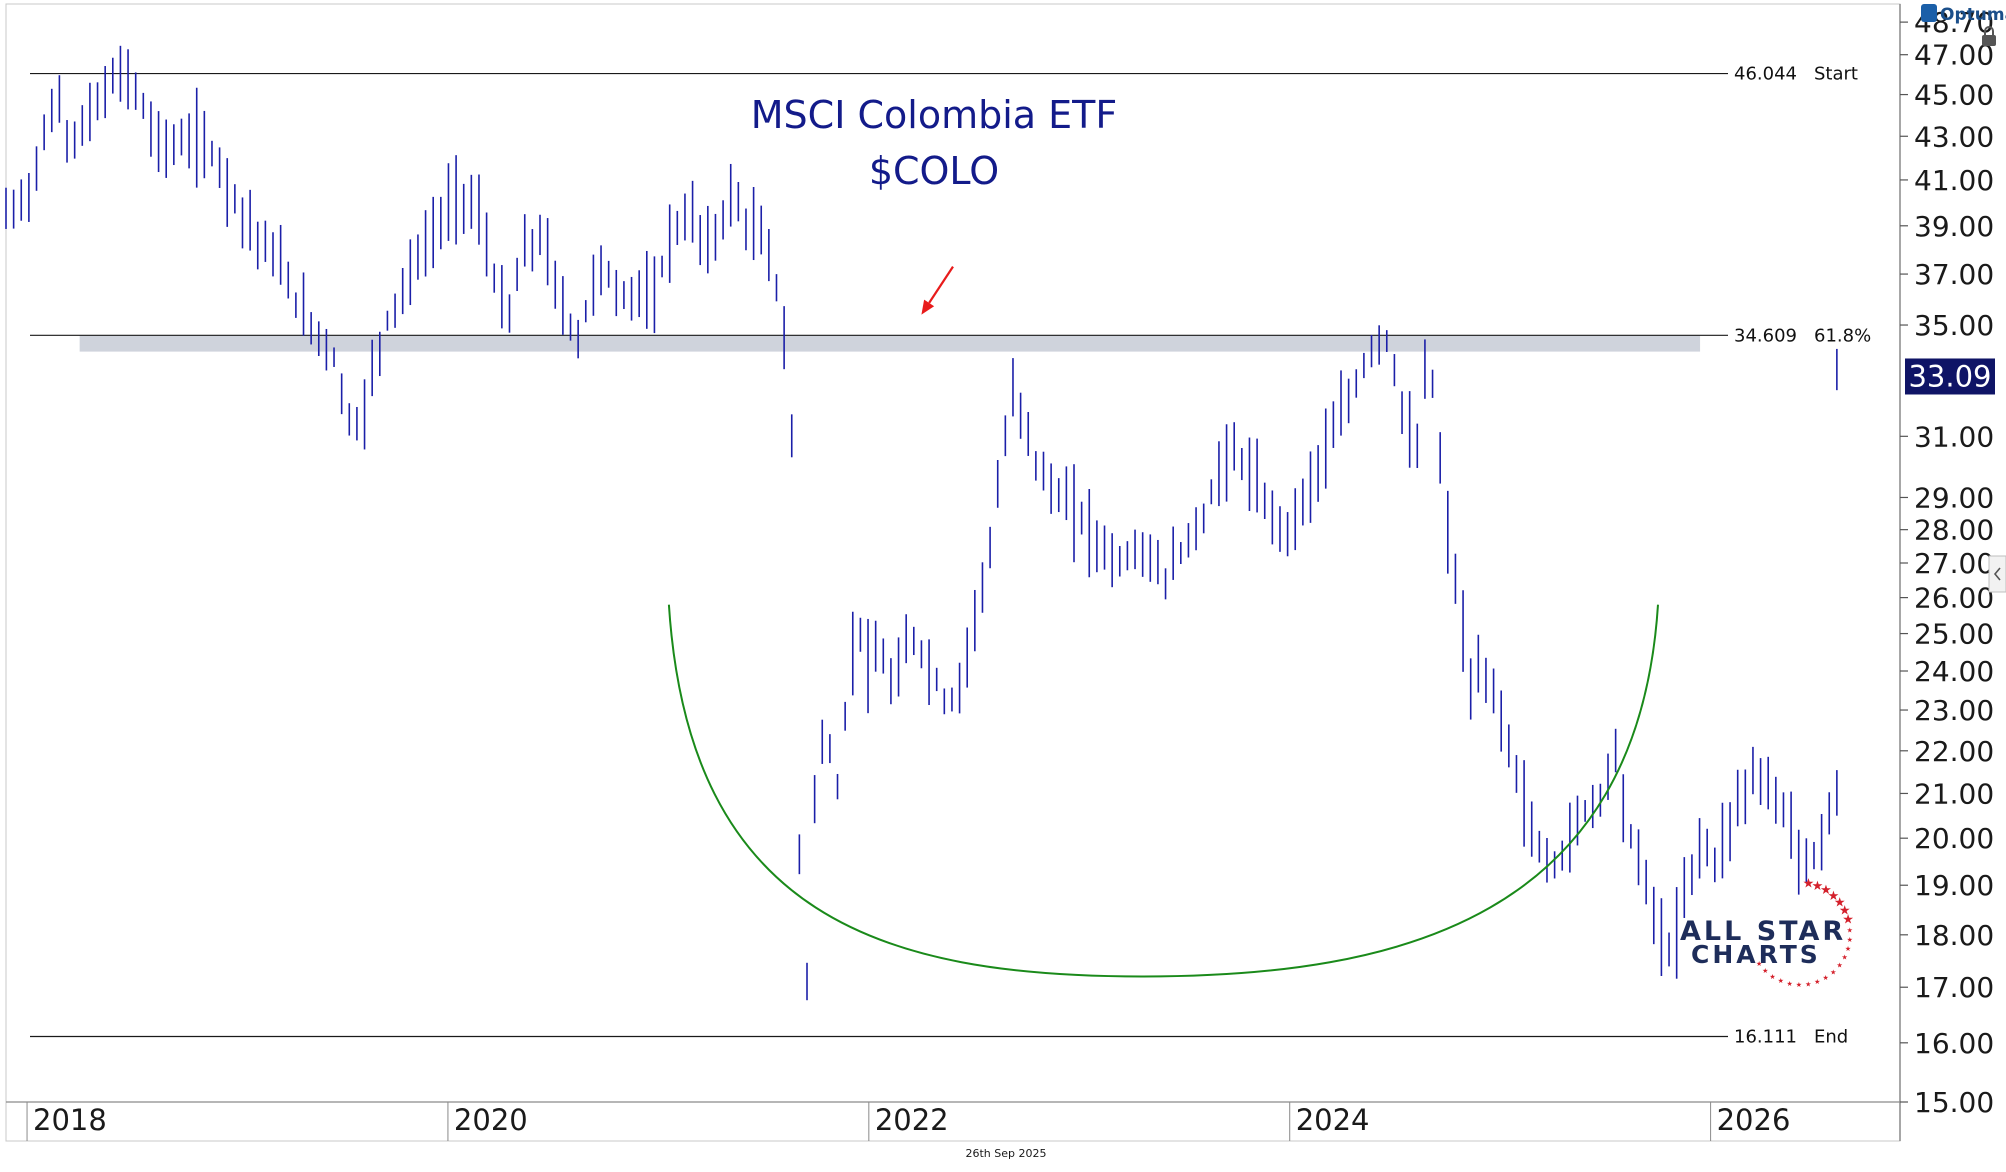 This screenshot has width=2006, height=1172. I want to click on y-tick-label: 29.00, so click(1954, 497).